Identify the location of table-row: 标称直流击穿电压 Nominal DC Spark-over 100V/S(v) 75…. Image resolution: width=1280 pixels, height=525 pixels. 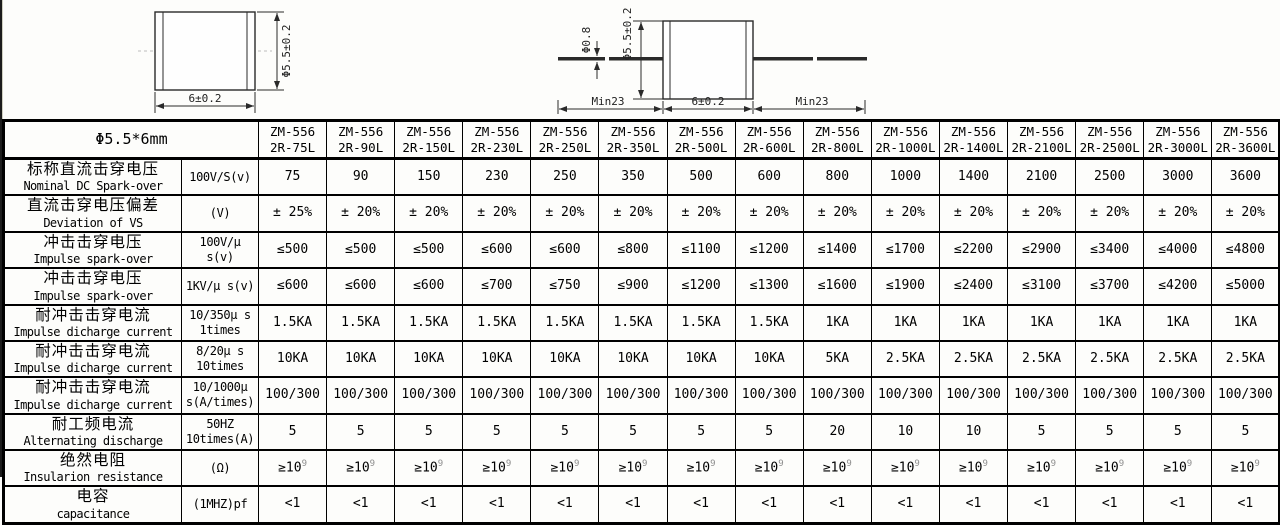
(641, 177).